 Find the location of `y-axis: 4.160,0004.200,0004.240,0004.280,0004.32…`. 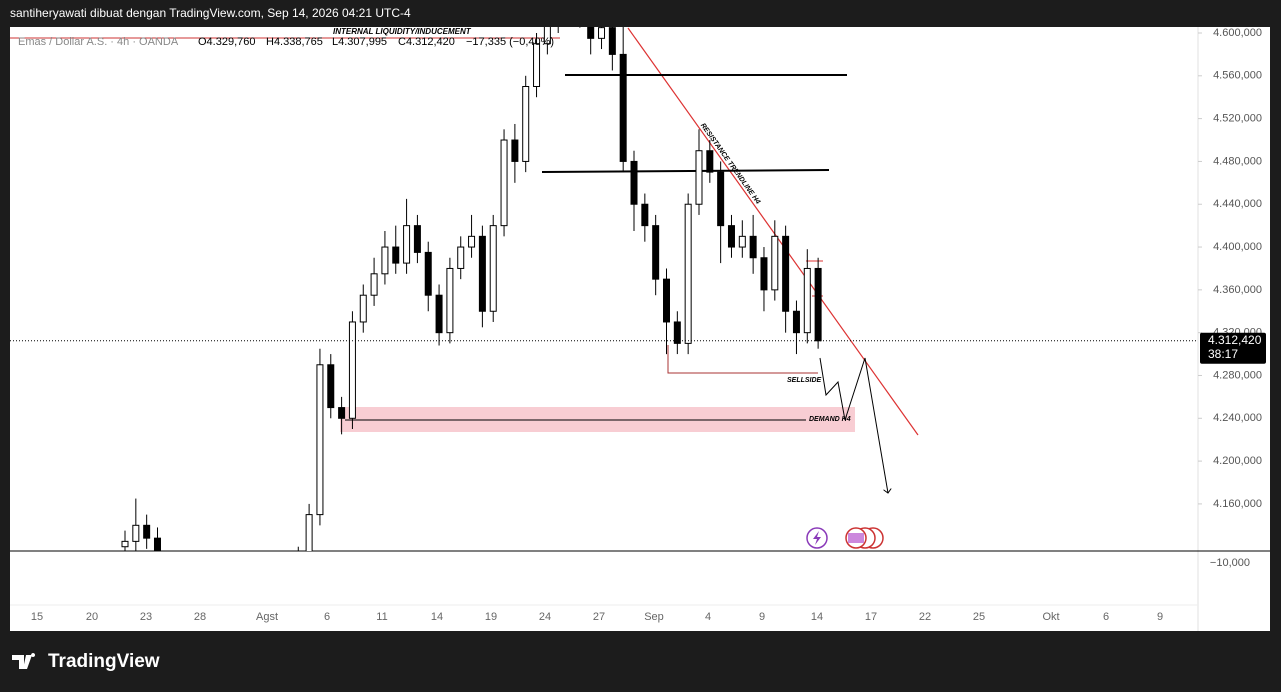

y-axis: 4.160,0004.200,0004.240,0004.280,0004.32… is located at coordinates (1230, 268).